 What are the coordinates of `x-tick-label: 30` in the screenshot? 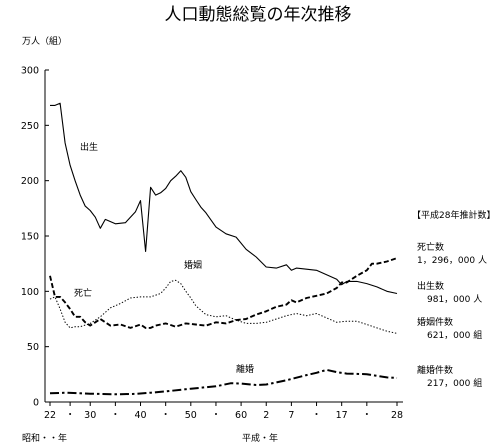 It's located at (90, 415).